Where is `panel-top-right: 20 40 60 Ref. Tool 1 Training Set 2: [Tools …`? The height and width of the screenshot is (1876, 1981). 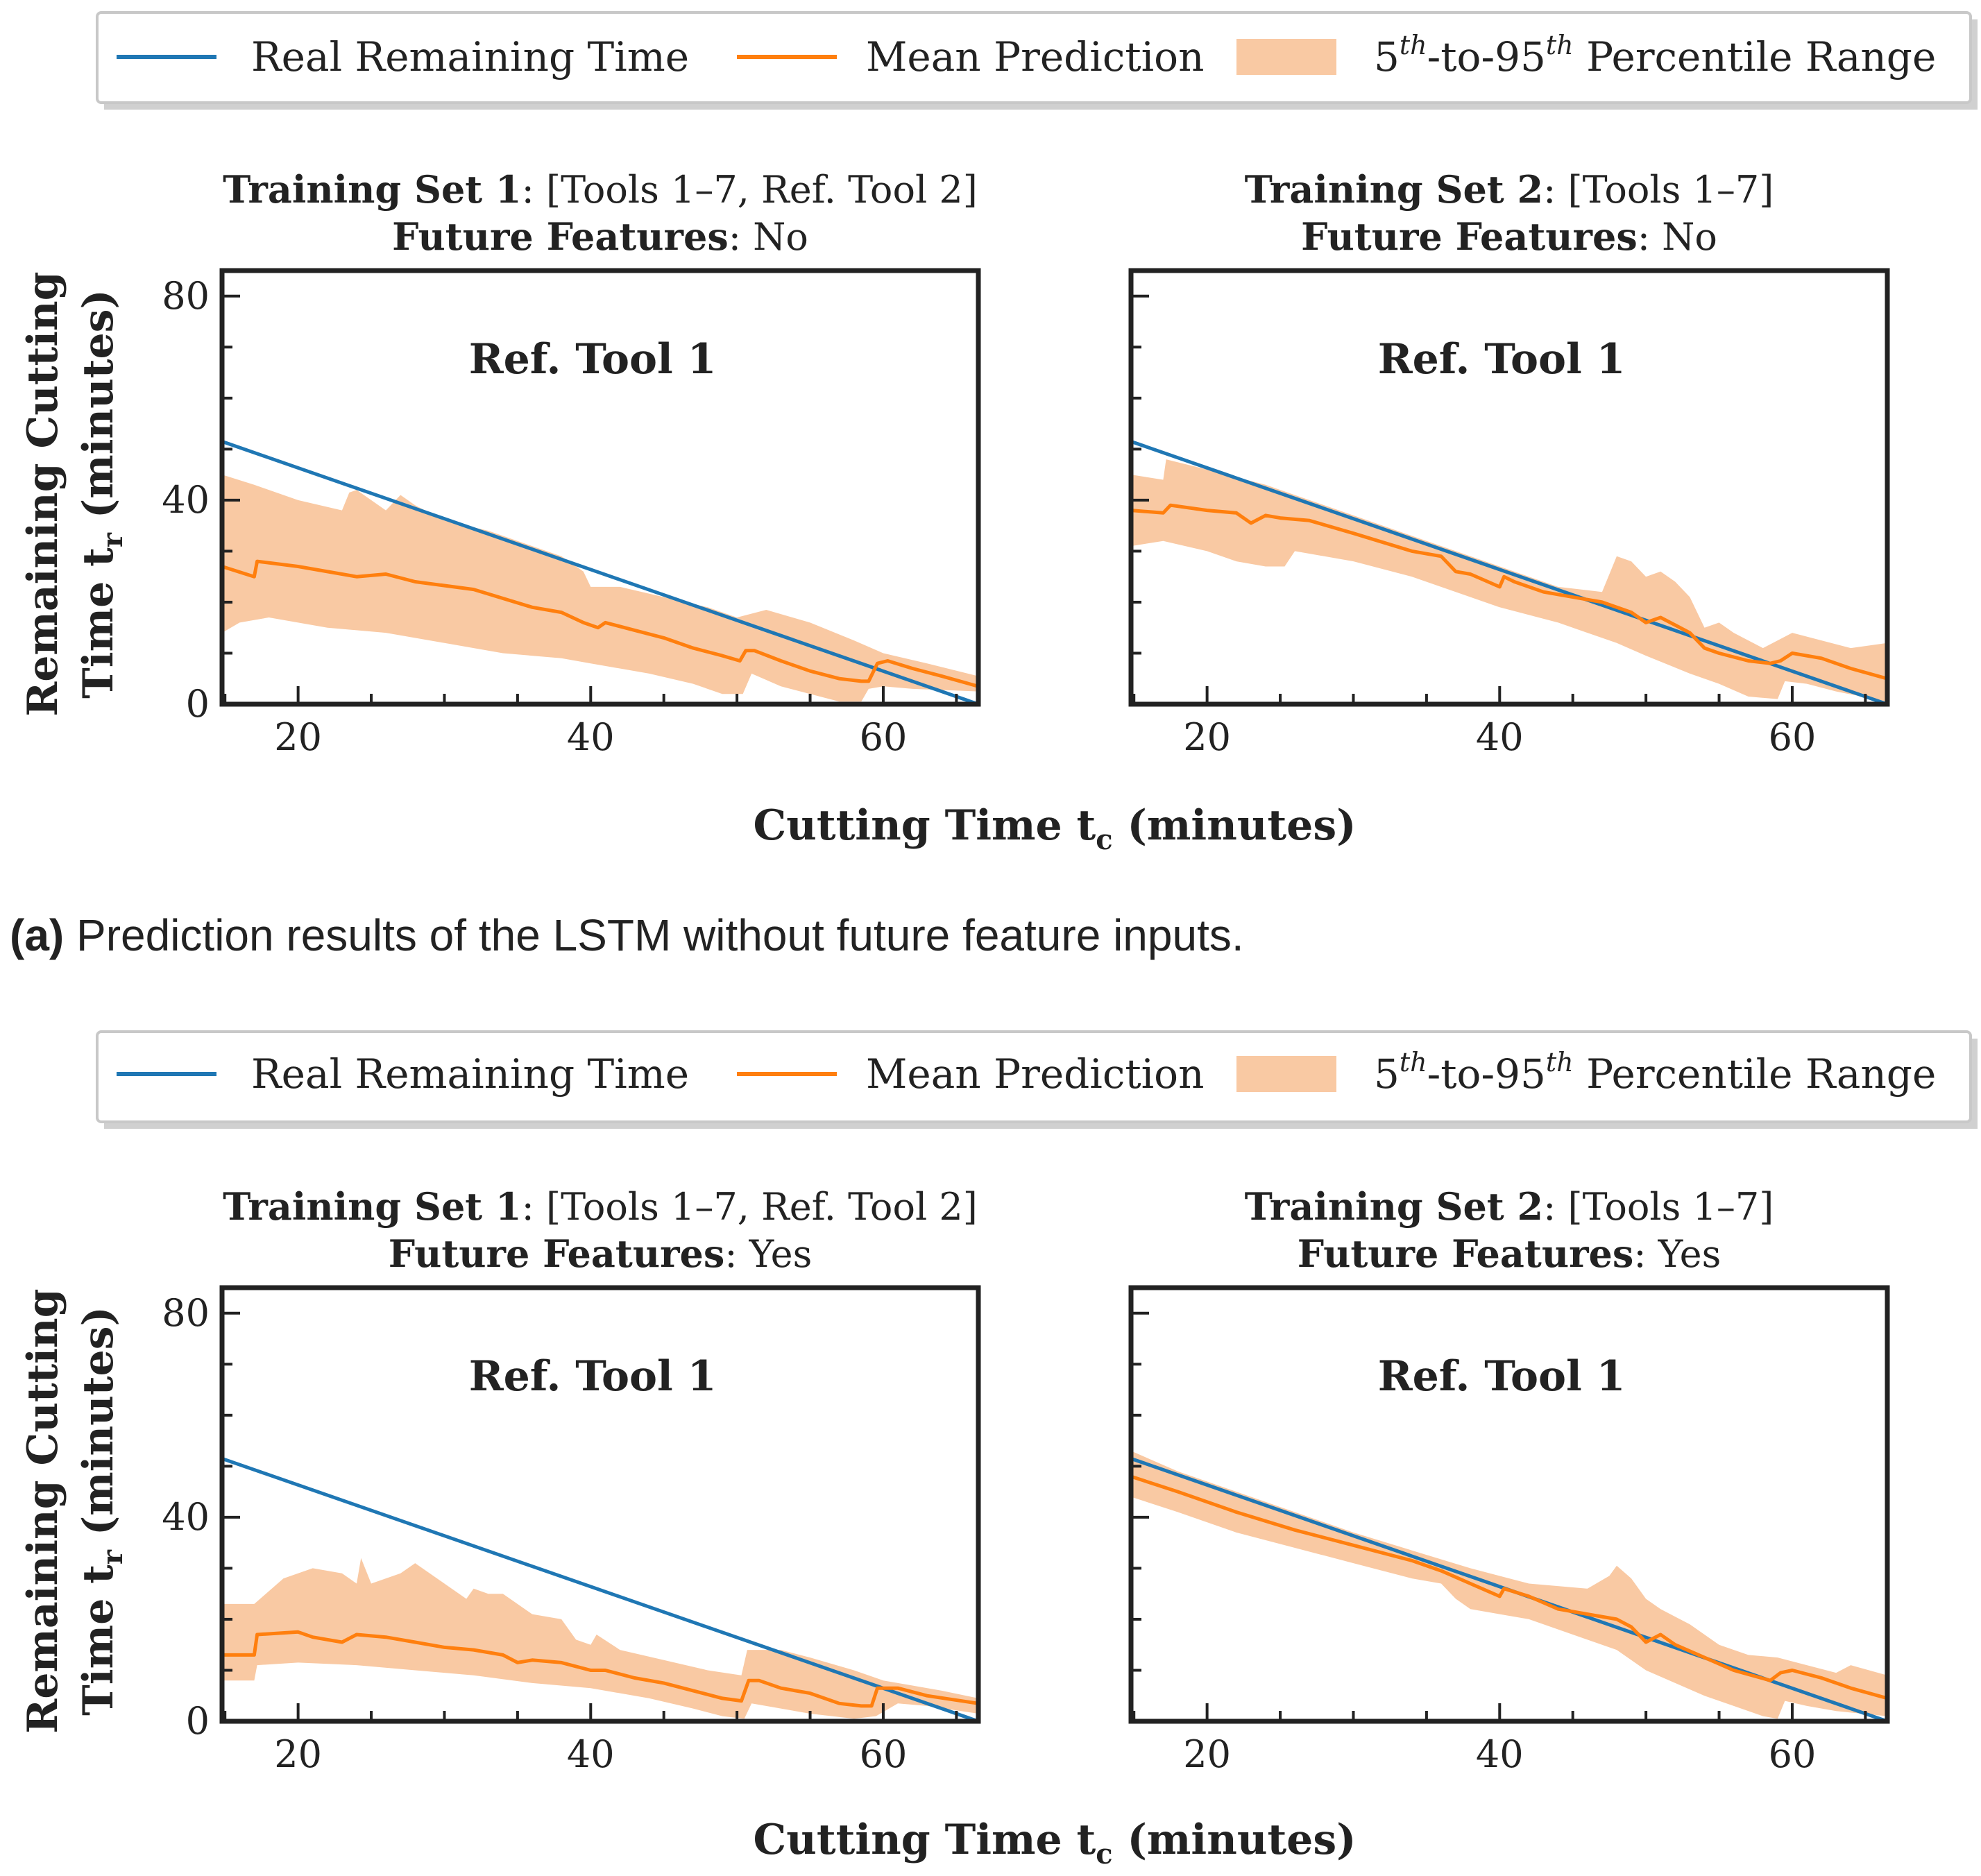
panel-top-right: 20 40 60 Ref. Tool 1 Training Set 2: [Tools … is located at coordinates (1509, 463).